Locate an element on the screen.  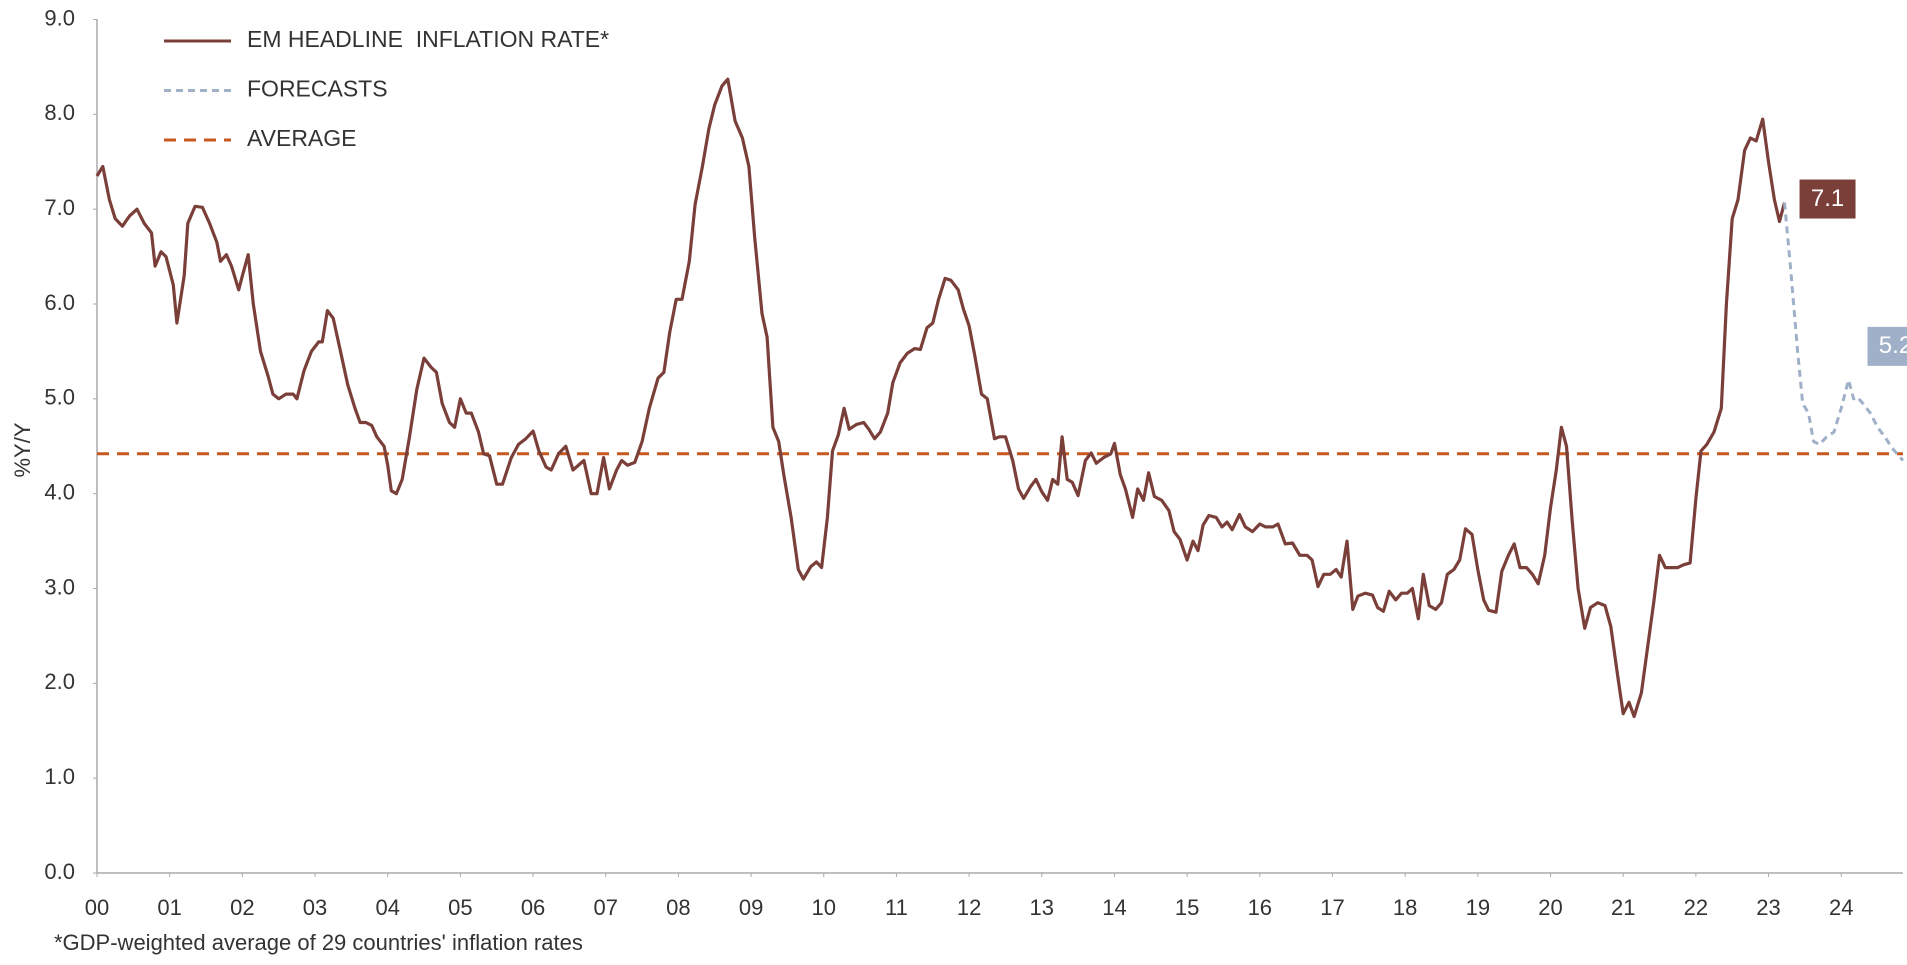
x-tick-label: 12 is located at coordinates (969, 907).